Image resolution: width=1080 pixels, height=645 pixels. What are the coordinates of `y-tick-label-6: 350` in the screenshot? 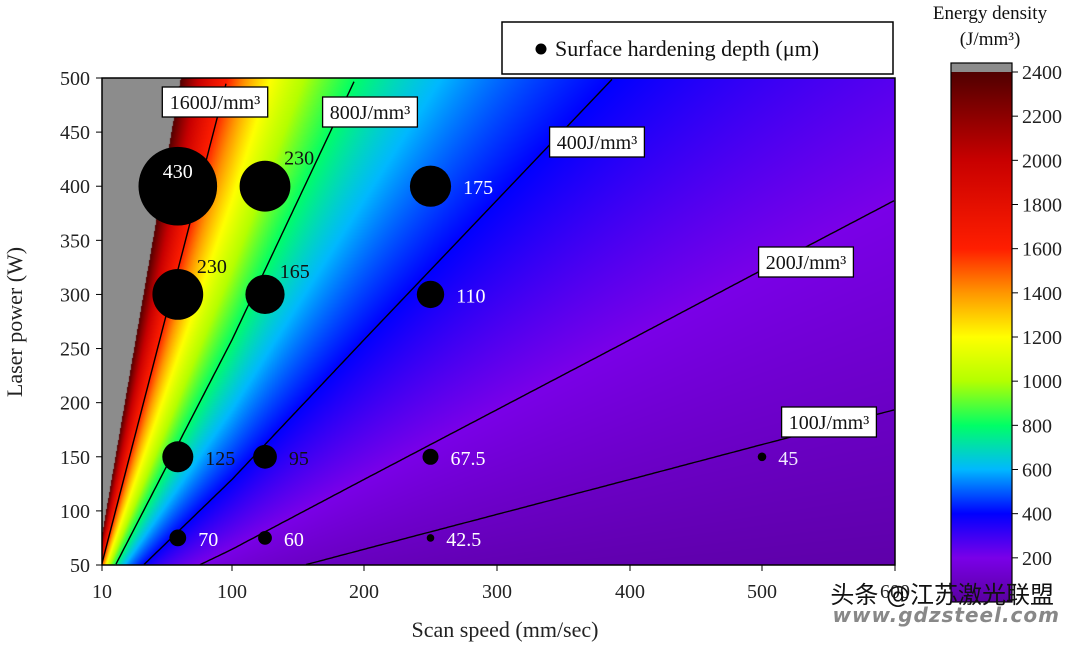 It's located at (75, 241).